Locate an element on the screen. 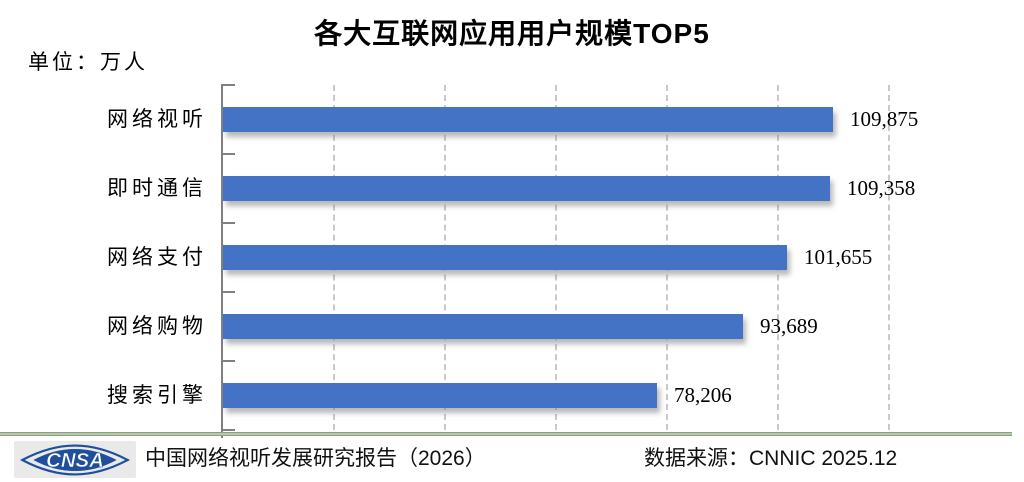 The image size is (1024, 482). value-label: 109,358 is located at coordinates (881, 188).